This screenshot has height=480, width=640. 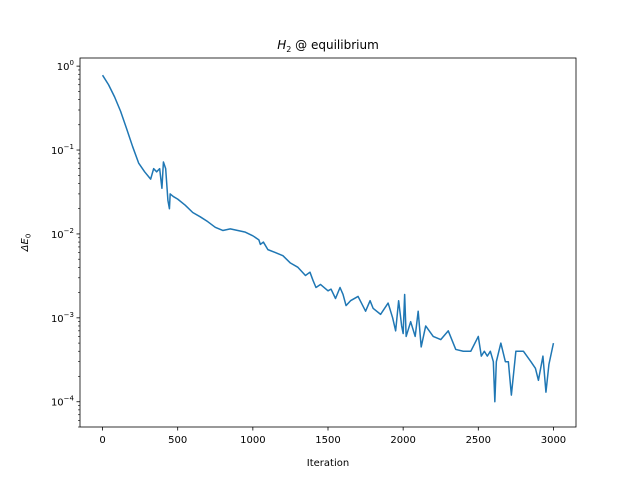 What do you see at coordinates (553, 440) in the screenshot?
I see `x-tick-label: 3000` at bounding box center [553, 440].